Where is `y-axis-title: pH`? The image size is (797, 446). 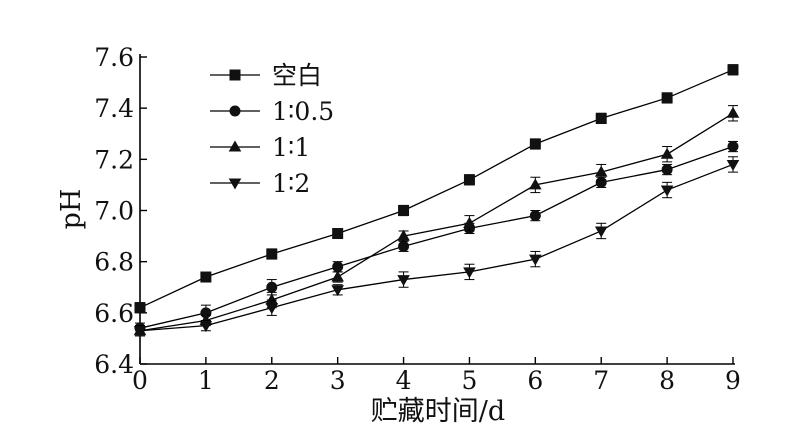 y-axis-title: pH is located at coordinates (71, 209).